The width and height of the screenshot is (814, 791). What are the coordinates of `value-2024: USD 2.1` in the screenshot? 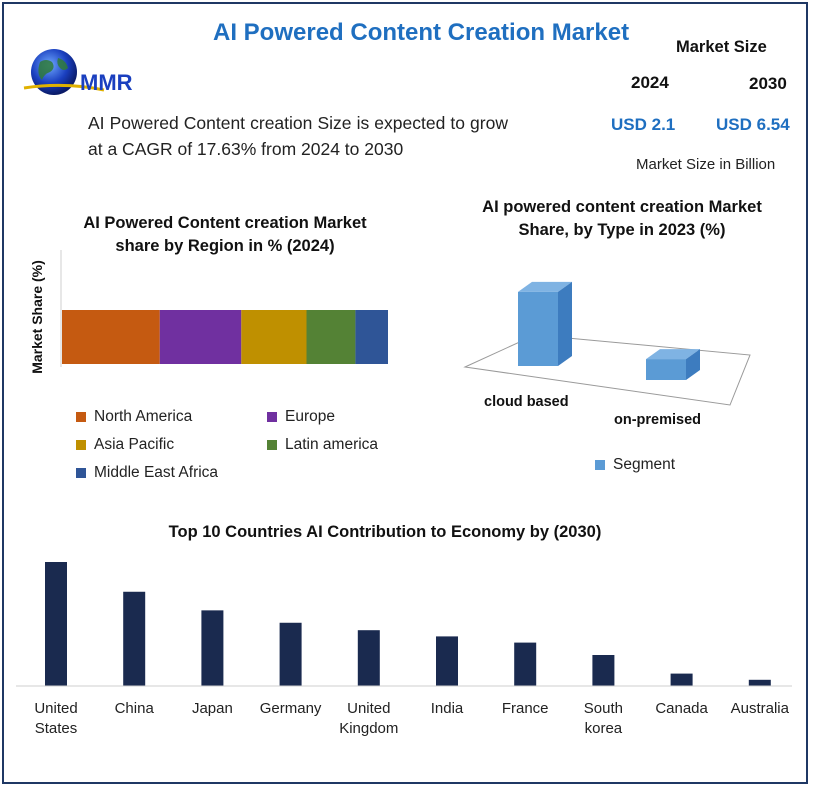 It's located at (643, 124).